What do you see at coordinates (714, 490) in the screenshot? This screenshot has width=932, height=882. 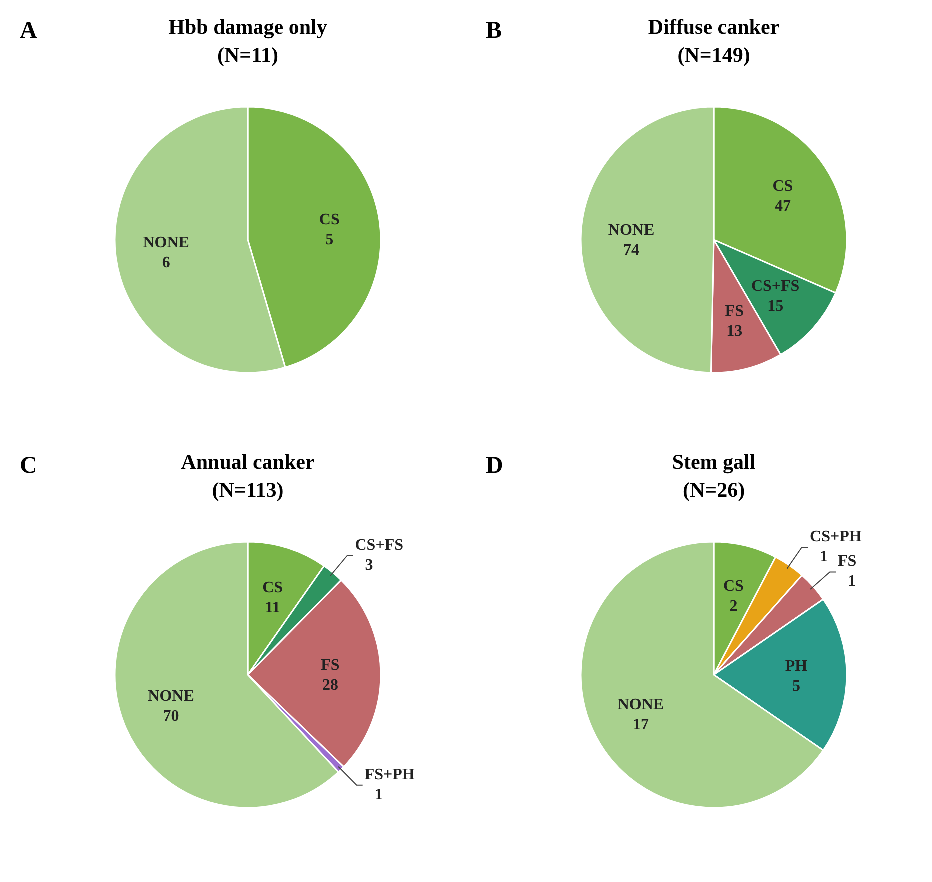 I see `chart-subtitle: (N=26)` at bounding box center [714, 490].